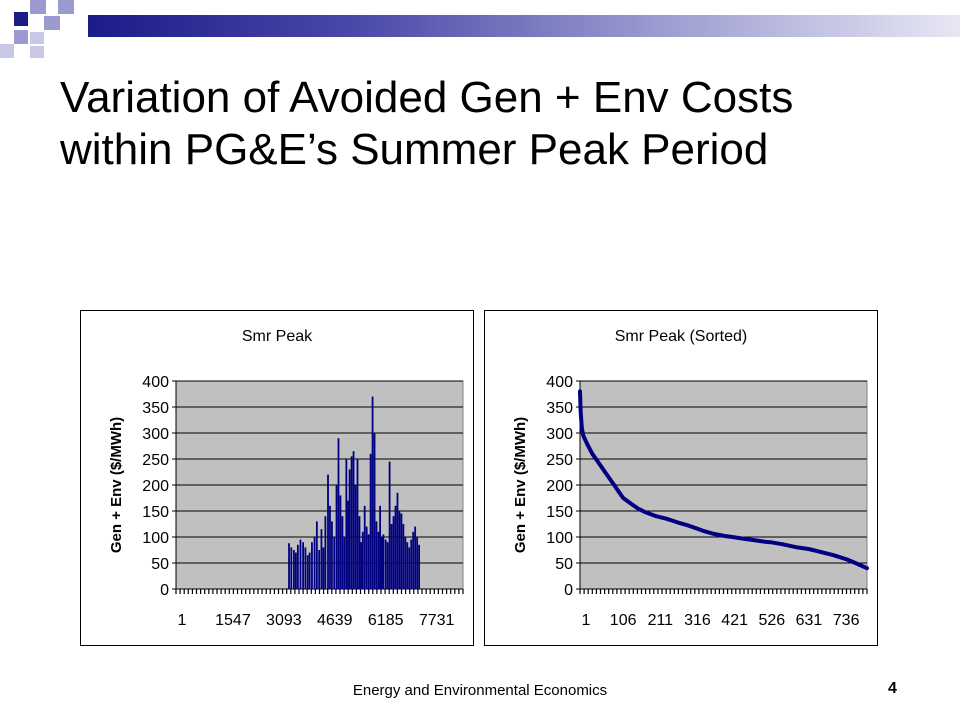  I want to click on slide-title-line-1: Variation of Avoided Gen + Env Costs, so click(427, 97).